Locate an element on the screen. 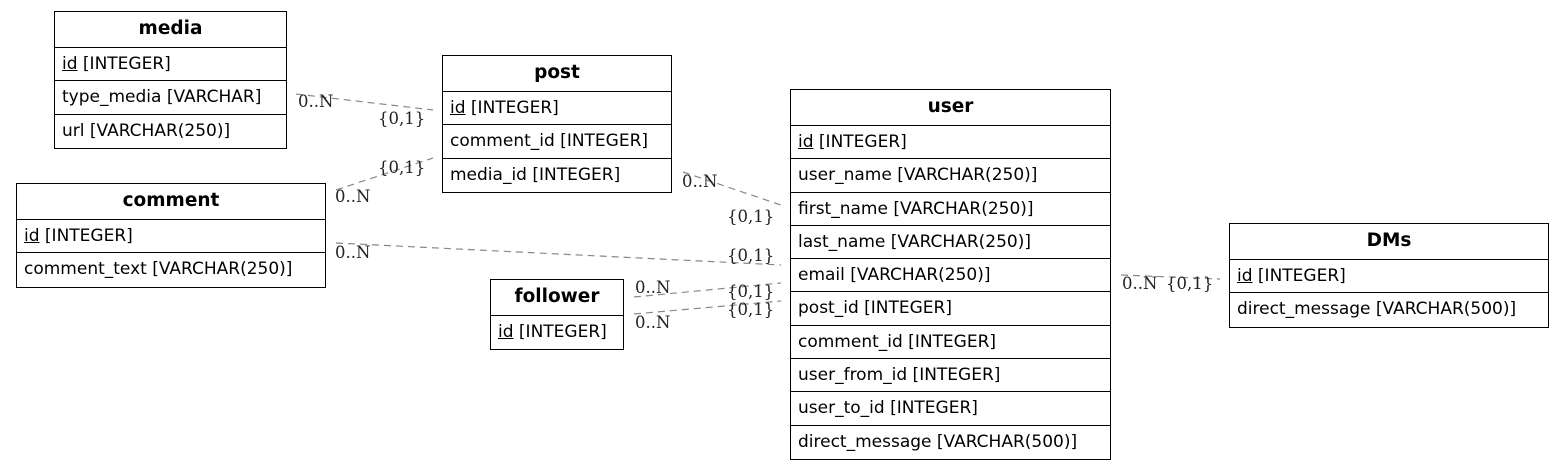 The image size is (1565, 471). attribute-label: user_to_id [INTEGER] is located at coordinates (888, 408).